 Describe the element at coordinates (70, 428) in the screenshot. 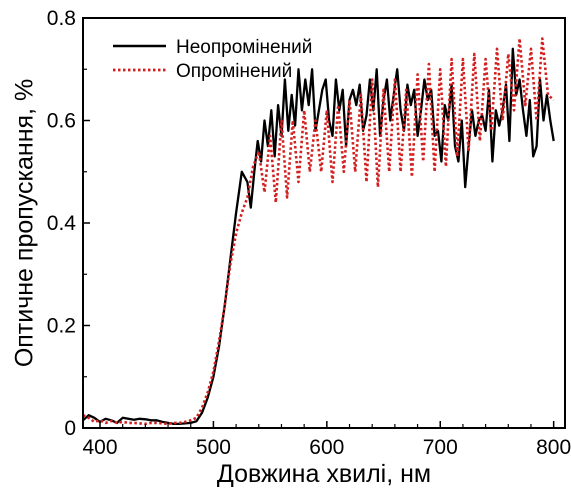

I see `y-tick-label: 0` at that location.